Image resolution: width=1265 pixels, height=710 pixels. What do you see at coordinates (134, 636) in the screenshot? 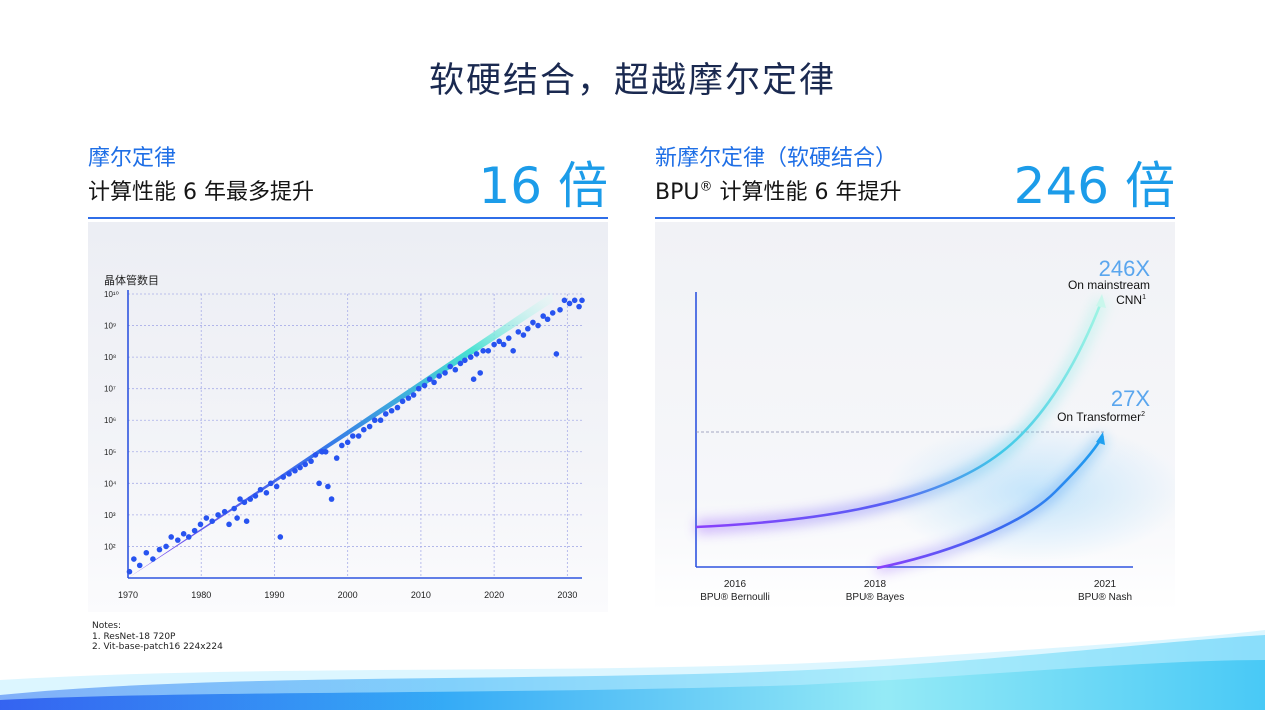
I see `note-1: 1. ResNet-18 720P` at bounding box center [134, 636].